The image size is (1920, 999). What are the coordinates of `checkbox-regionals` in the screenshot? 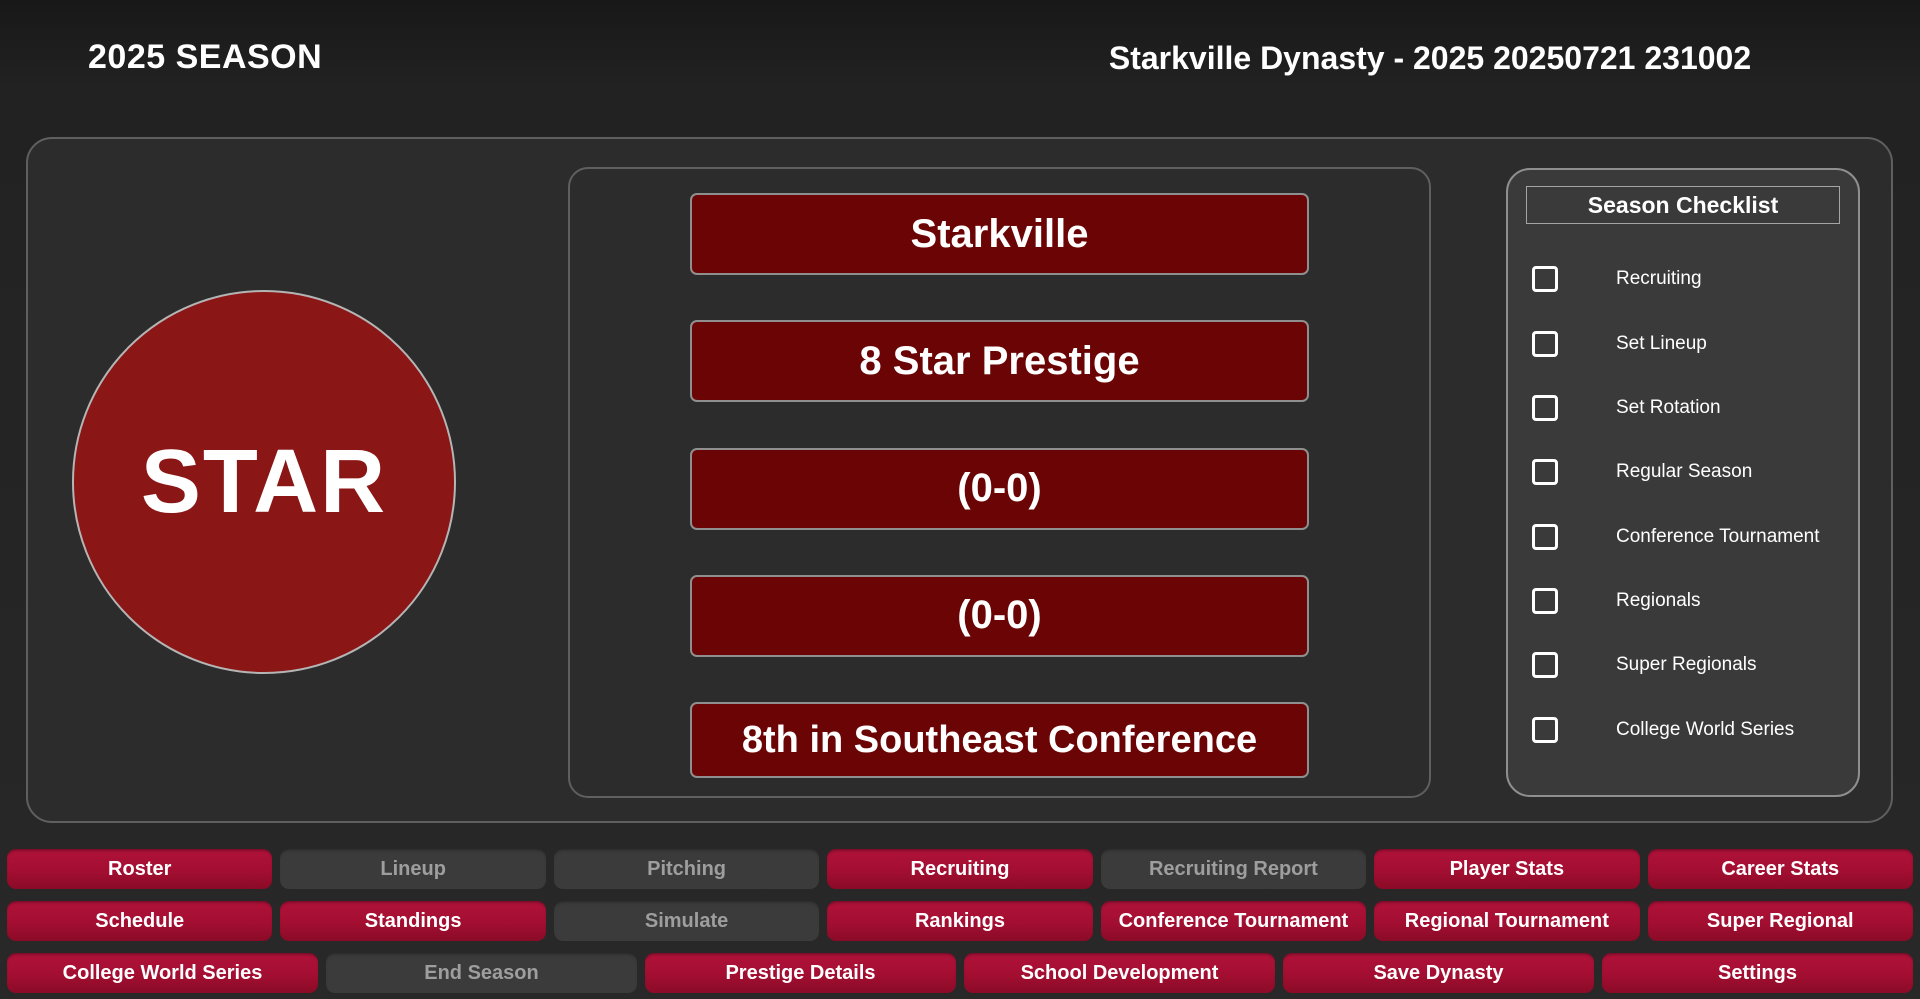 It's located at (1545, 600).